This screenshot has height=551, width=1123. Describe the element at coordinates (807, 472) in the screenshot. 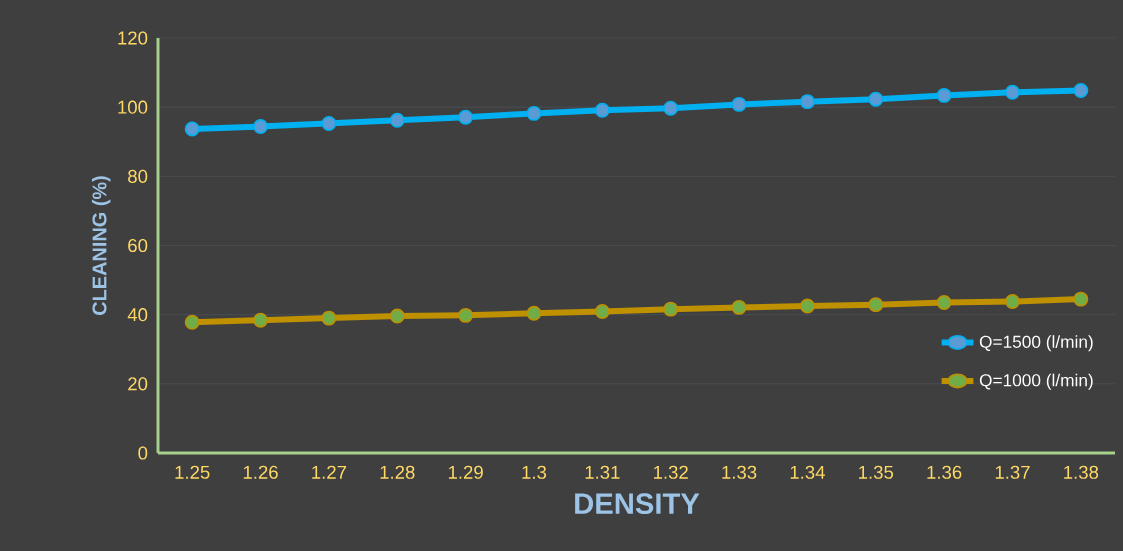

I see `x-tick-label: 1.34` at that location.